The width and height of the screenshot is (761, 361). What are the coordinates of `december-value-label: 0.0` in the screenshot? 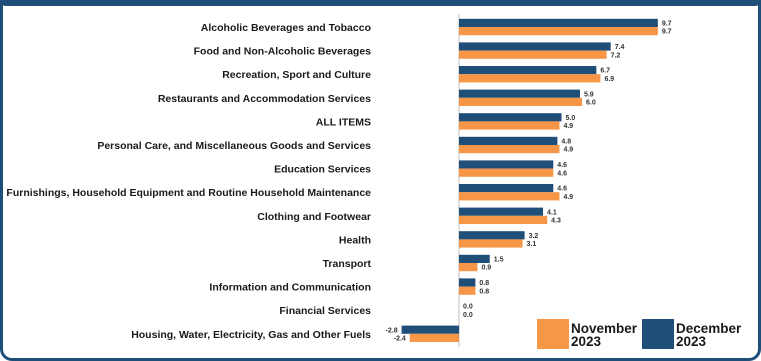 It's located at (468, 307).